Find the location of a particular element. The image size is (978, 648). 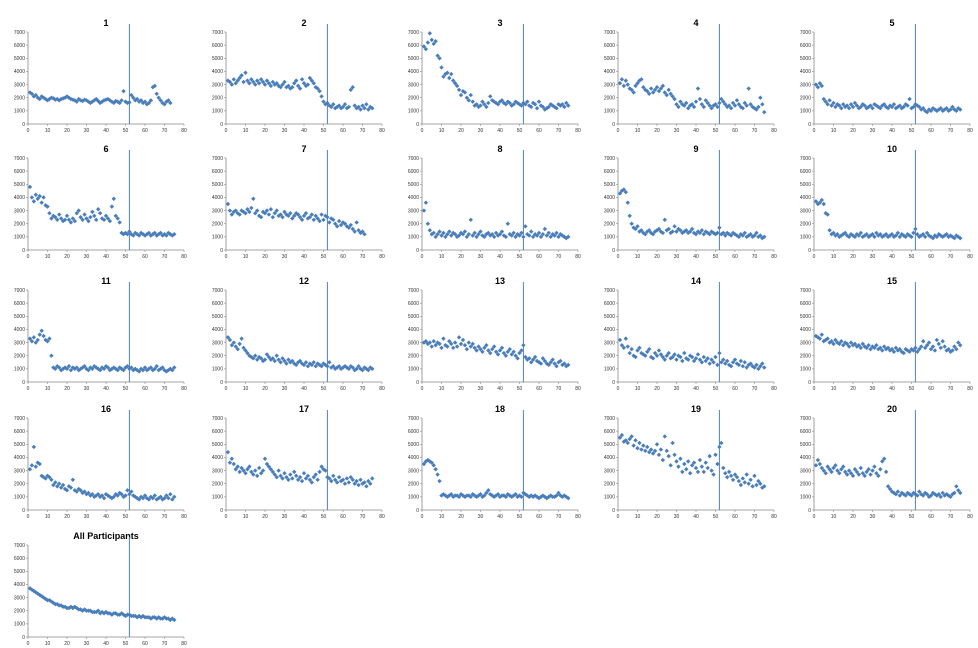

y-tick-label: 3000 is located at coordinates (805, 471).